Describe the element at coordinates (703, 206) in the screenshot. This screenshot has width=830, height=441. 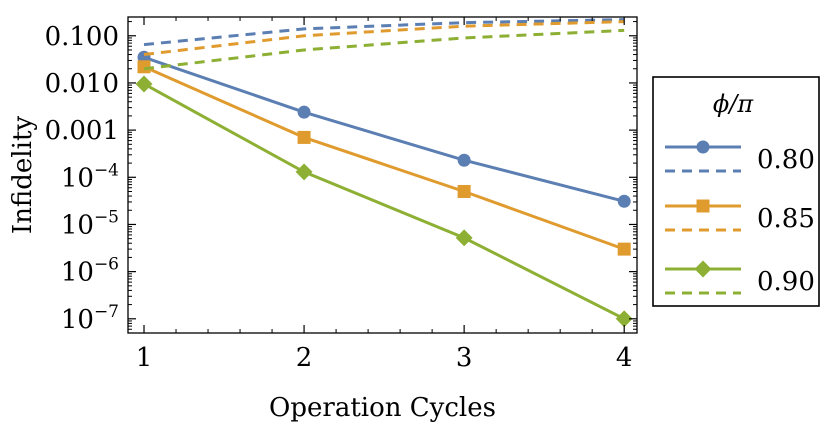
I see `legend-marker-0.85` at that location.